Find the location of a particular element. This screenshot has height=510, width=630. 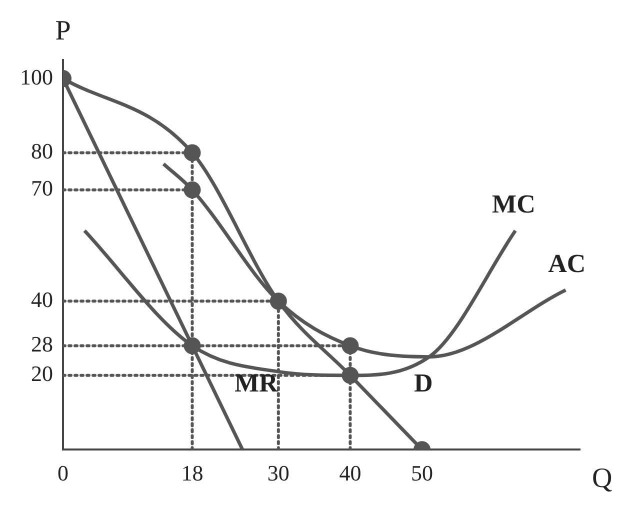

x-tick-label: 30 is located at coordinates (278, 473).